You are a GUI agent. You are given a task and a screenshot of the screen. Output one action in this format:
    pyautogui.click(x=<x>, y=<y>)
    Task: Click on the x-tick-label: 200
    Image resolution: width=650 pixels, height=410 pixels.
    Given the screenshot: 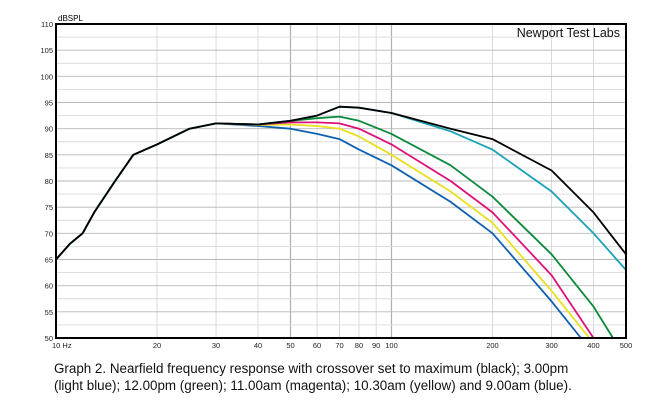 What is the action you would take?
    pyautogui.click(x=492, y=345)
    